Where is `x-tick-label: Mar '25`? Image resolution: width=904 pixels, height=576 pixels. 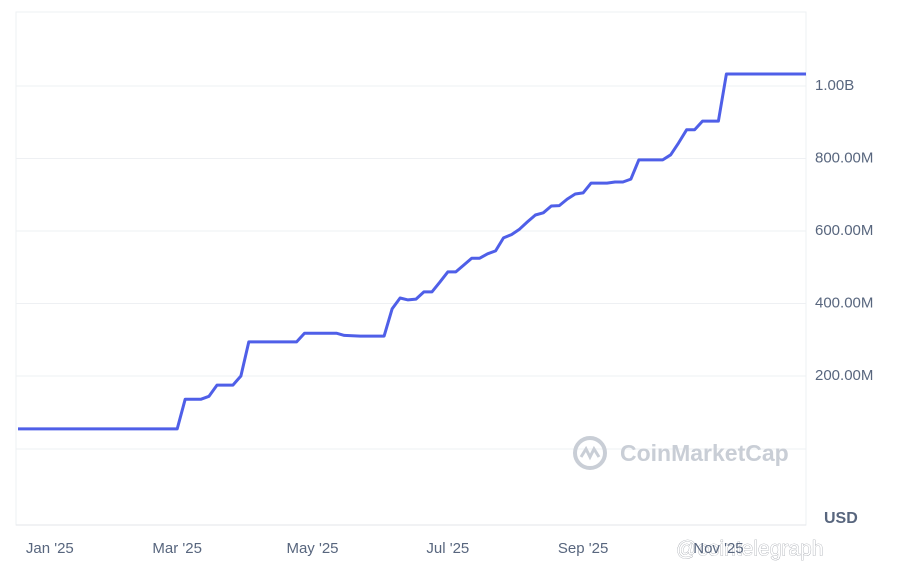
x-tick-label: Mar '25 is located at coordinates (177, 548).